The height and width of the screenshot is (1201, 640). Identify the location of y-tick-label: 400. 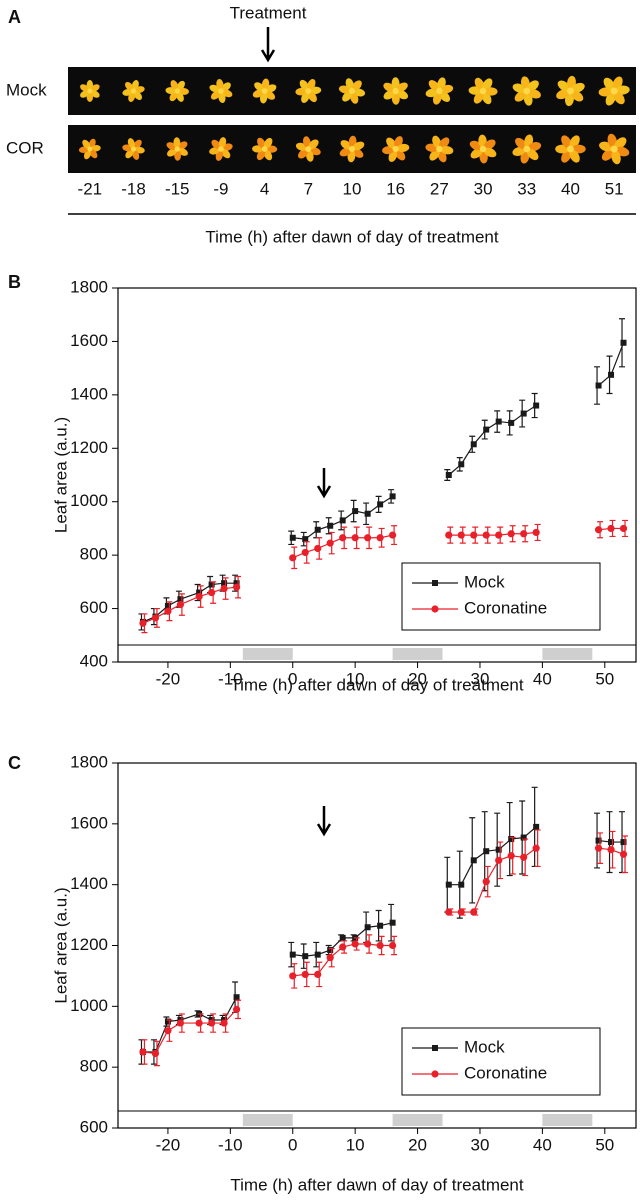
(94, 660).